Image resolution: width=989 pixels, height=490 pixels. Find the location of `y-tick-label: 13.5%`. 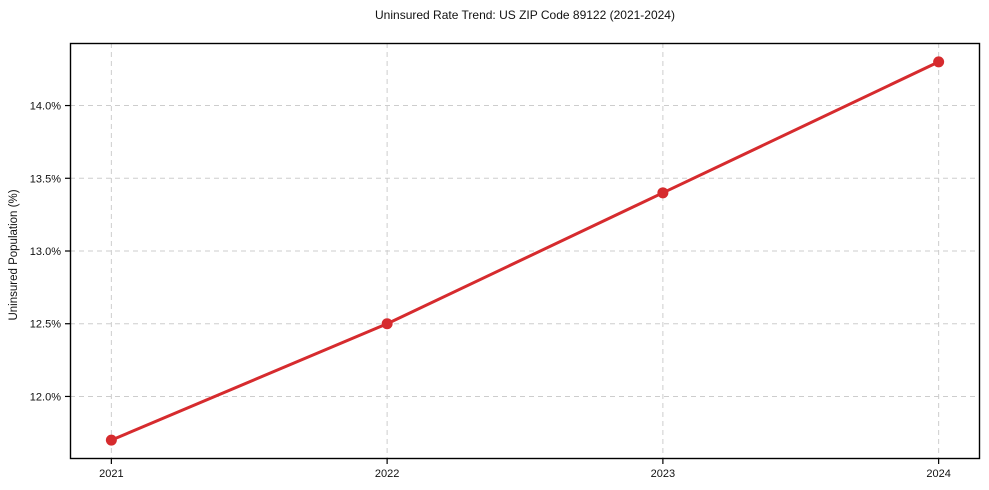

y-tick-label: 13.5% is located at coordinates (45, 179).